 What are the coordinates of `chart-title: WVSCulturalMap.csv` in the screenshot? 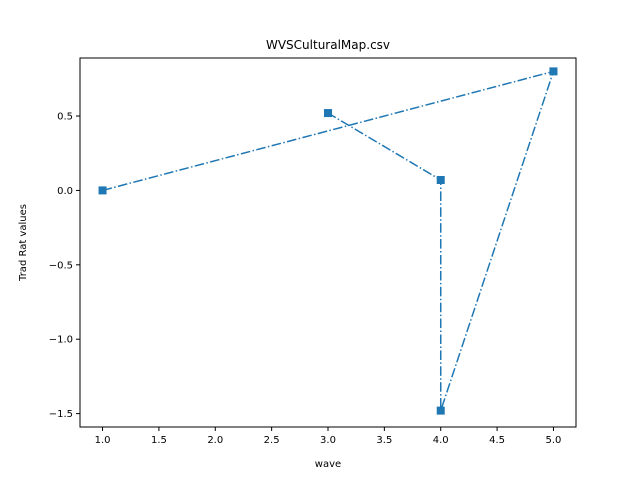 It's located at (328, 45).